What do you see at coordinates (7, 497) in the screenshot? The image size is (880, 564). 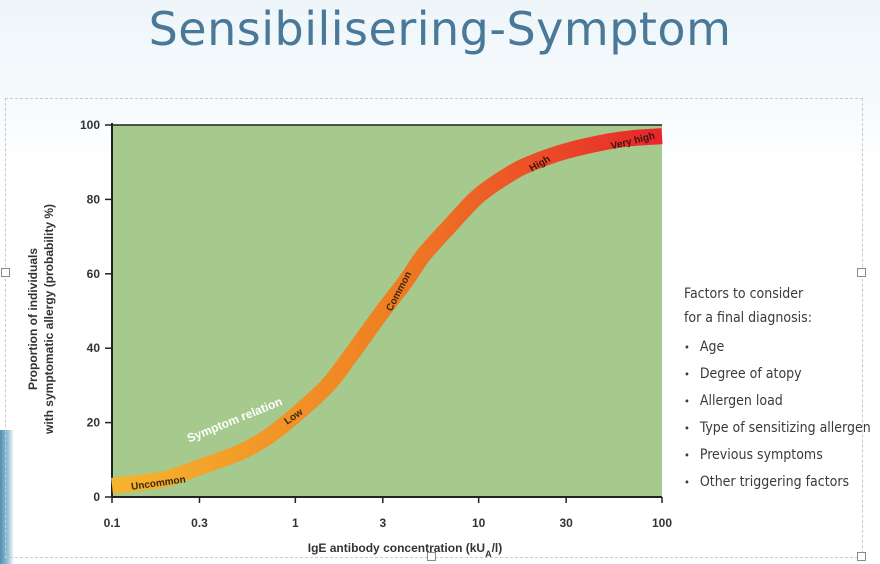 I see `slide-accent-bar` at bounding box center [7, 497].